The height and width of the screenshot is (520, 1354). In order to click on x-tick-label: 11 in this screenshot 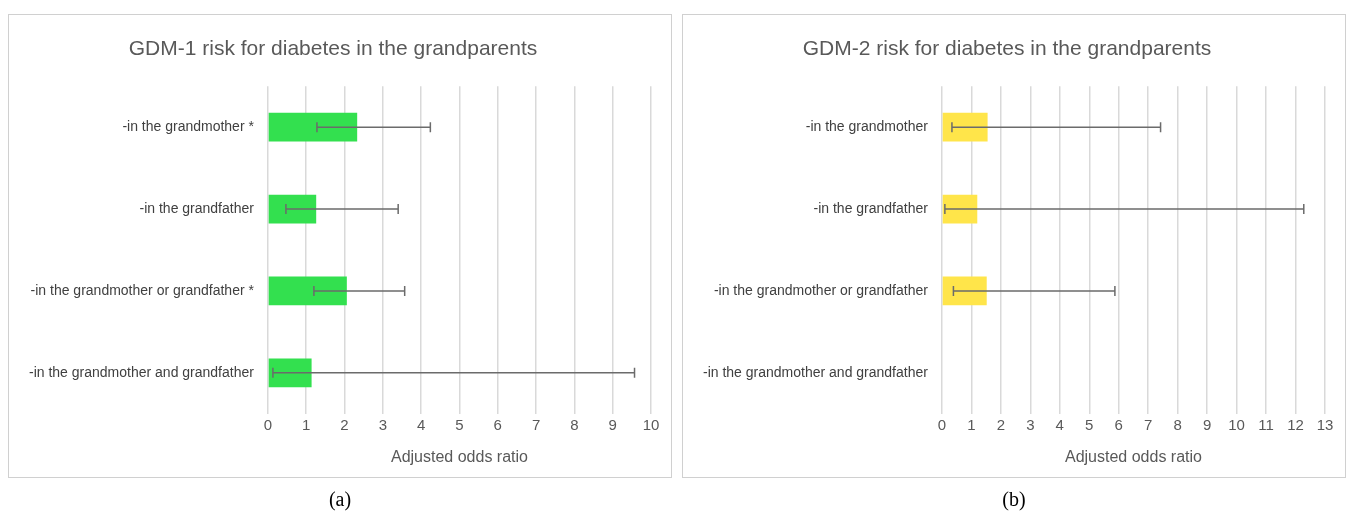, I will do `click(1266, 424)`.